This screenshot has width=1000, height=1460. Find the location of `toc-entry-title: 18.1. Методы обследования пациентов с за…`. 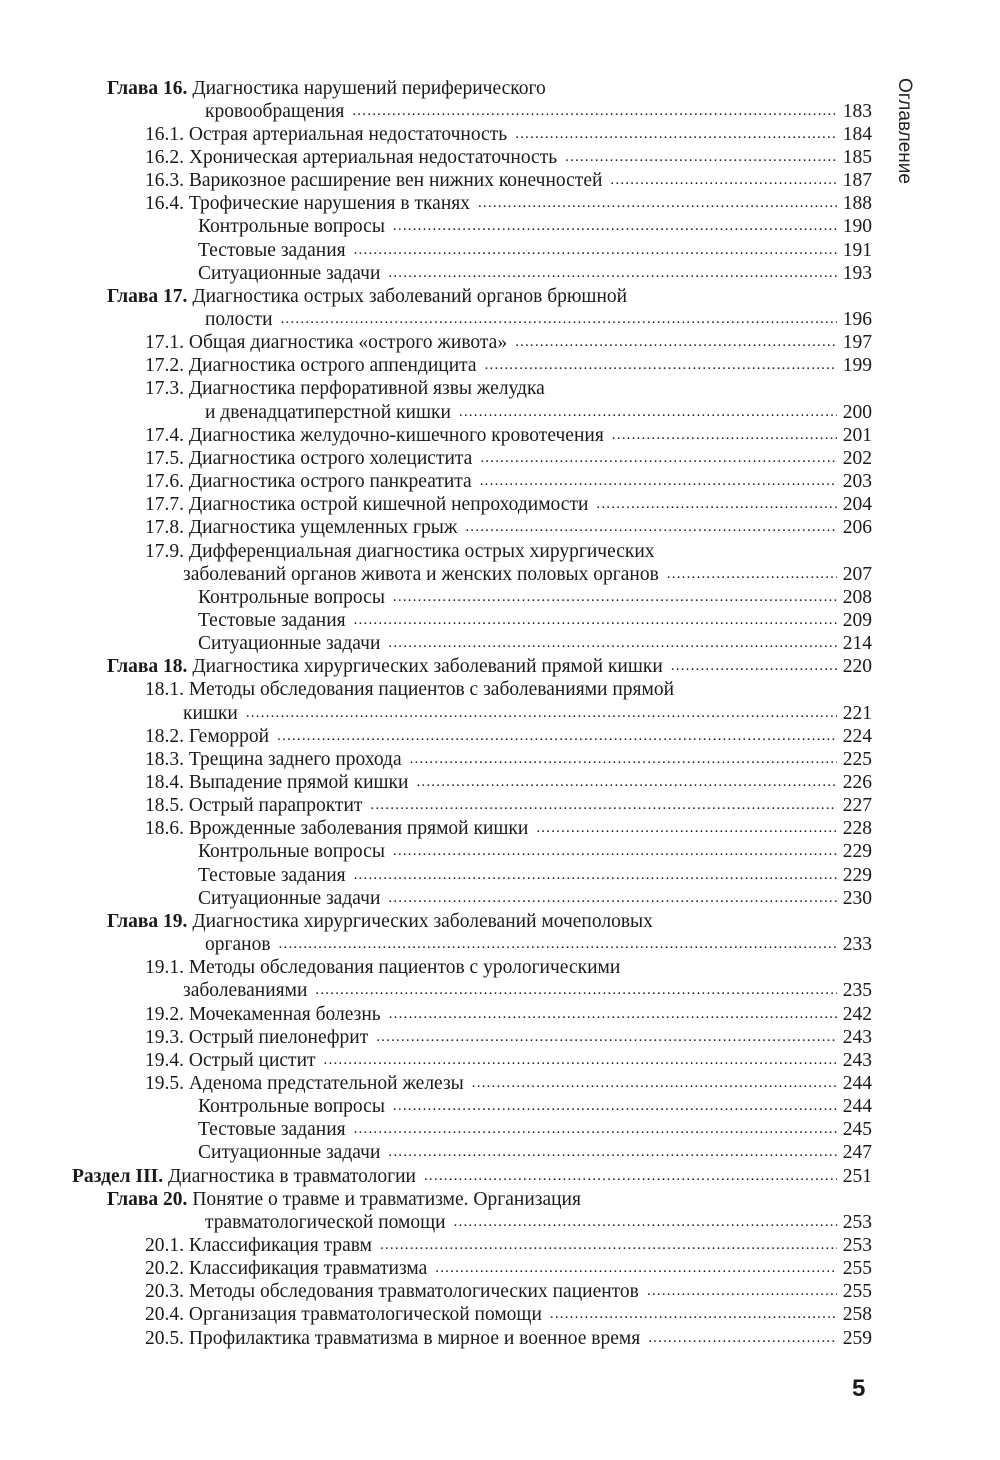

toc-entry-title: 18.1. Методы обследования пациентов с за… is located at coordinates (409, 689).